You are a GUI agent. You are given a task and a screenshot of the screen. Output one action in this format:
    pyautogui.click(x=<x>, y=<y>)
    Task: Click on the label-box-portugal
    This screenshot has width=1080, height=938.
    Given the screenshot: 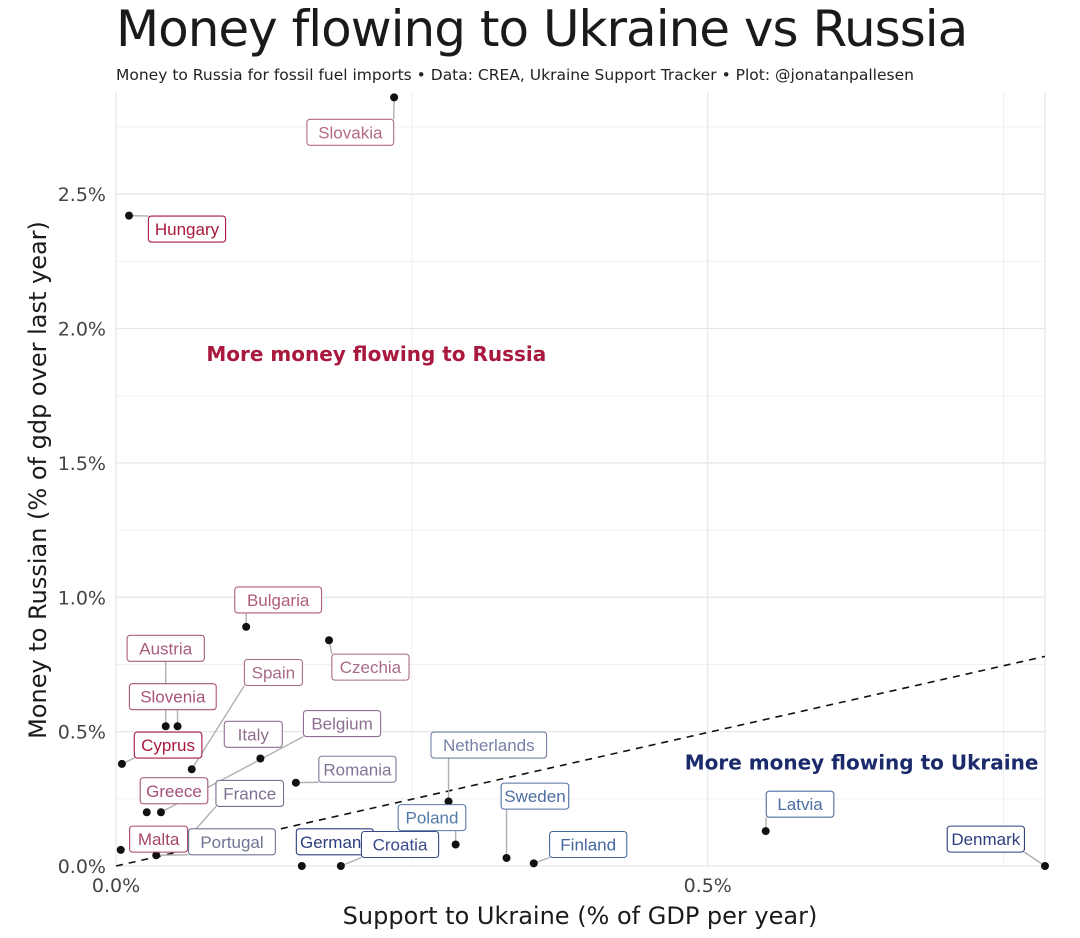 What is the action you would take?
    pyautogui.click(x=232, y=842)
    